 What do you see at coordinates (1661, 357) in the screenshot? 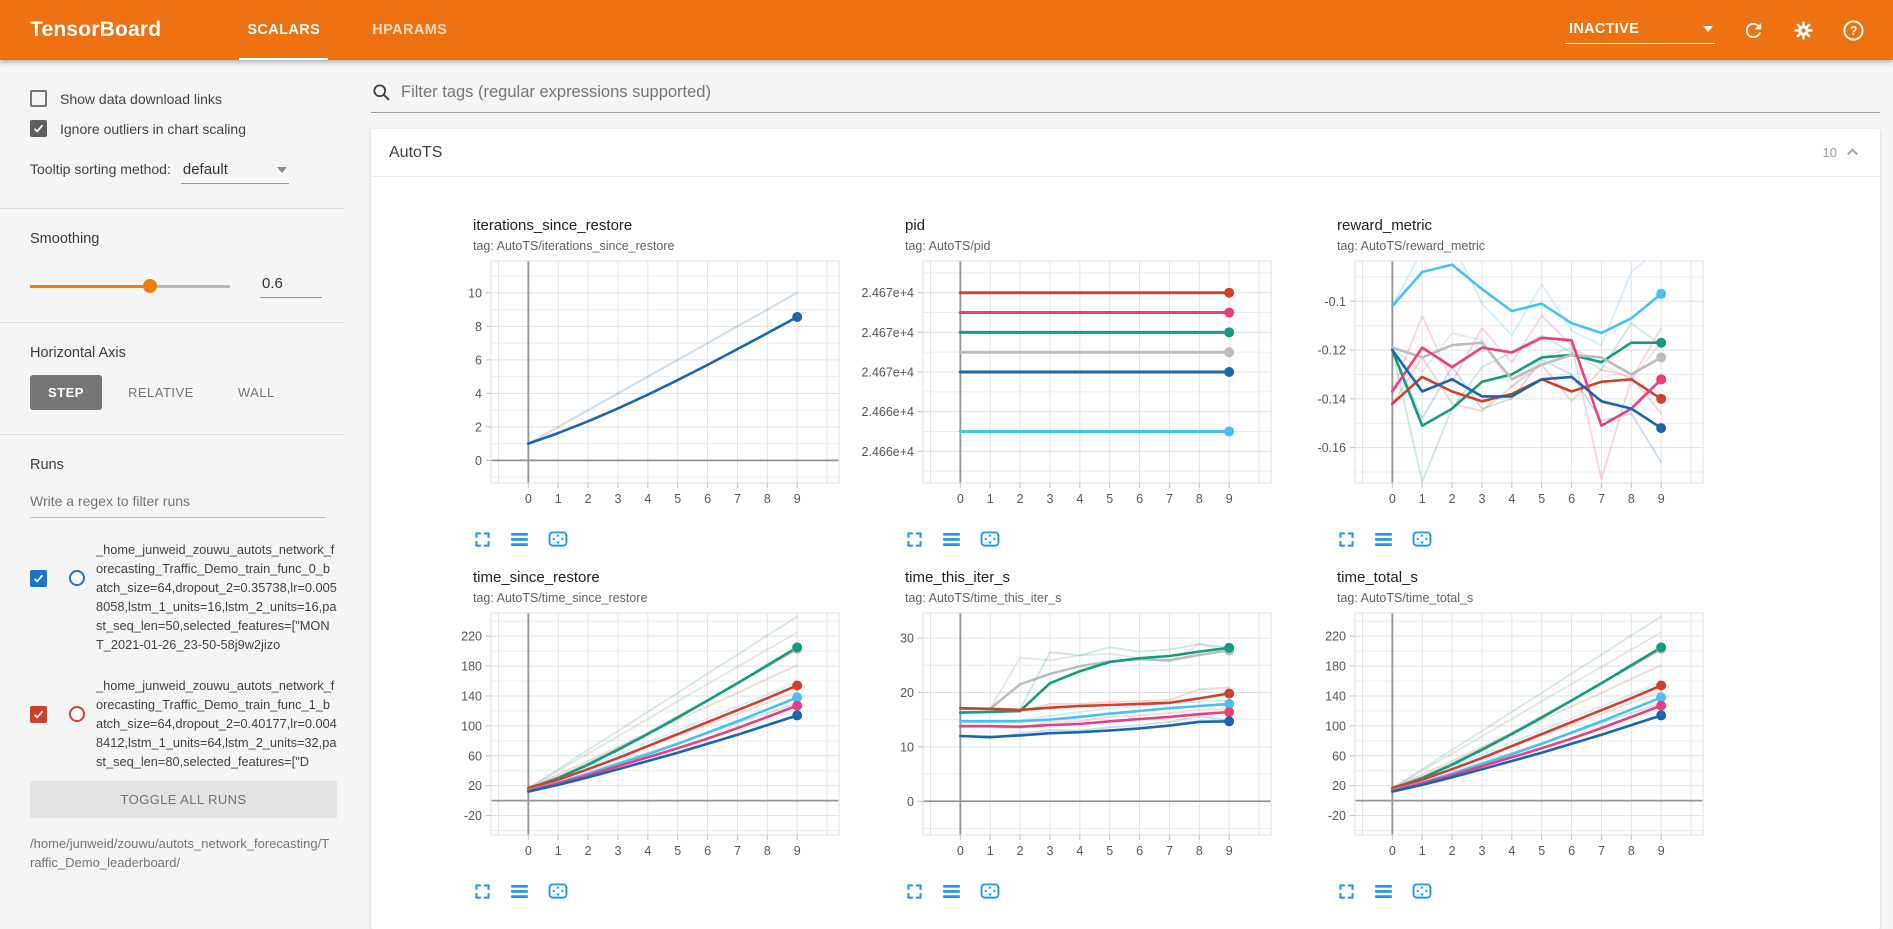
I see `run-gray-smoothed-endpoint-dot` at bounding box center [1661, 357].